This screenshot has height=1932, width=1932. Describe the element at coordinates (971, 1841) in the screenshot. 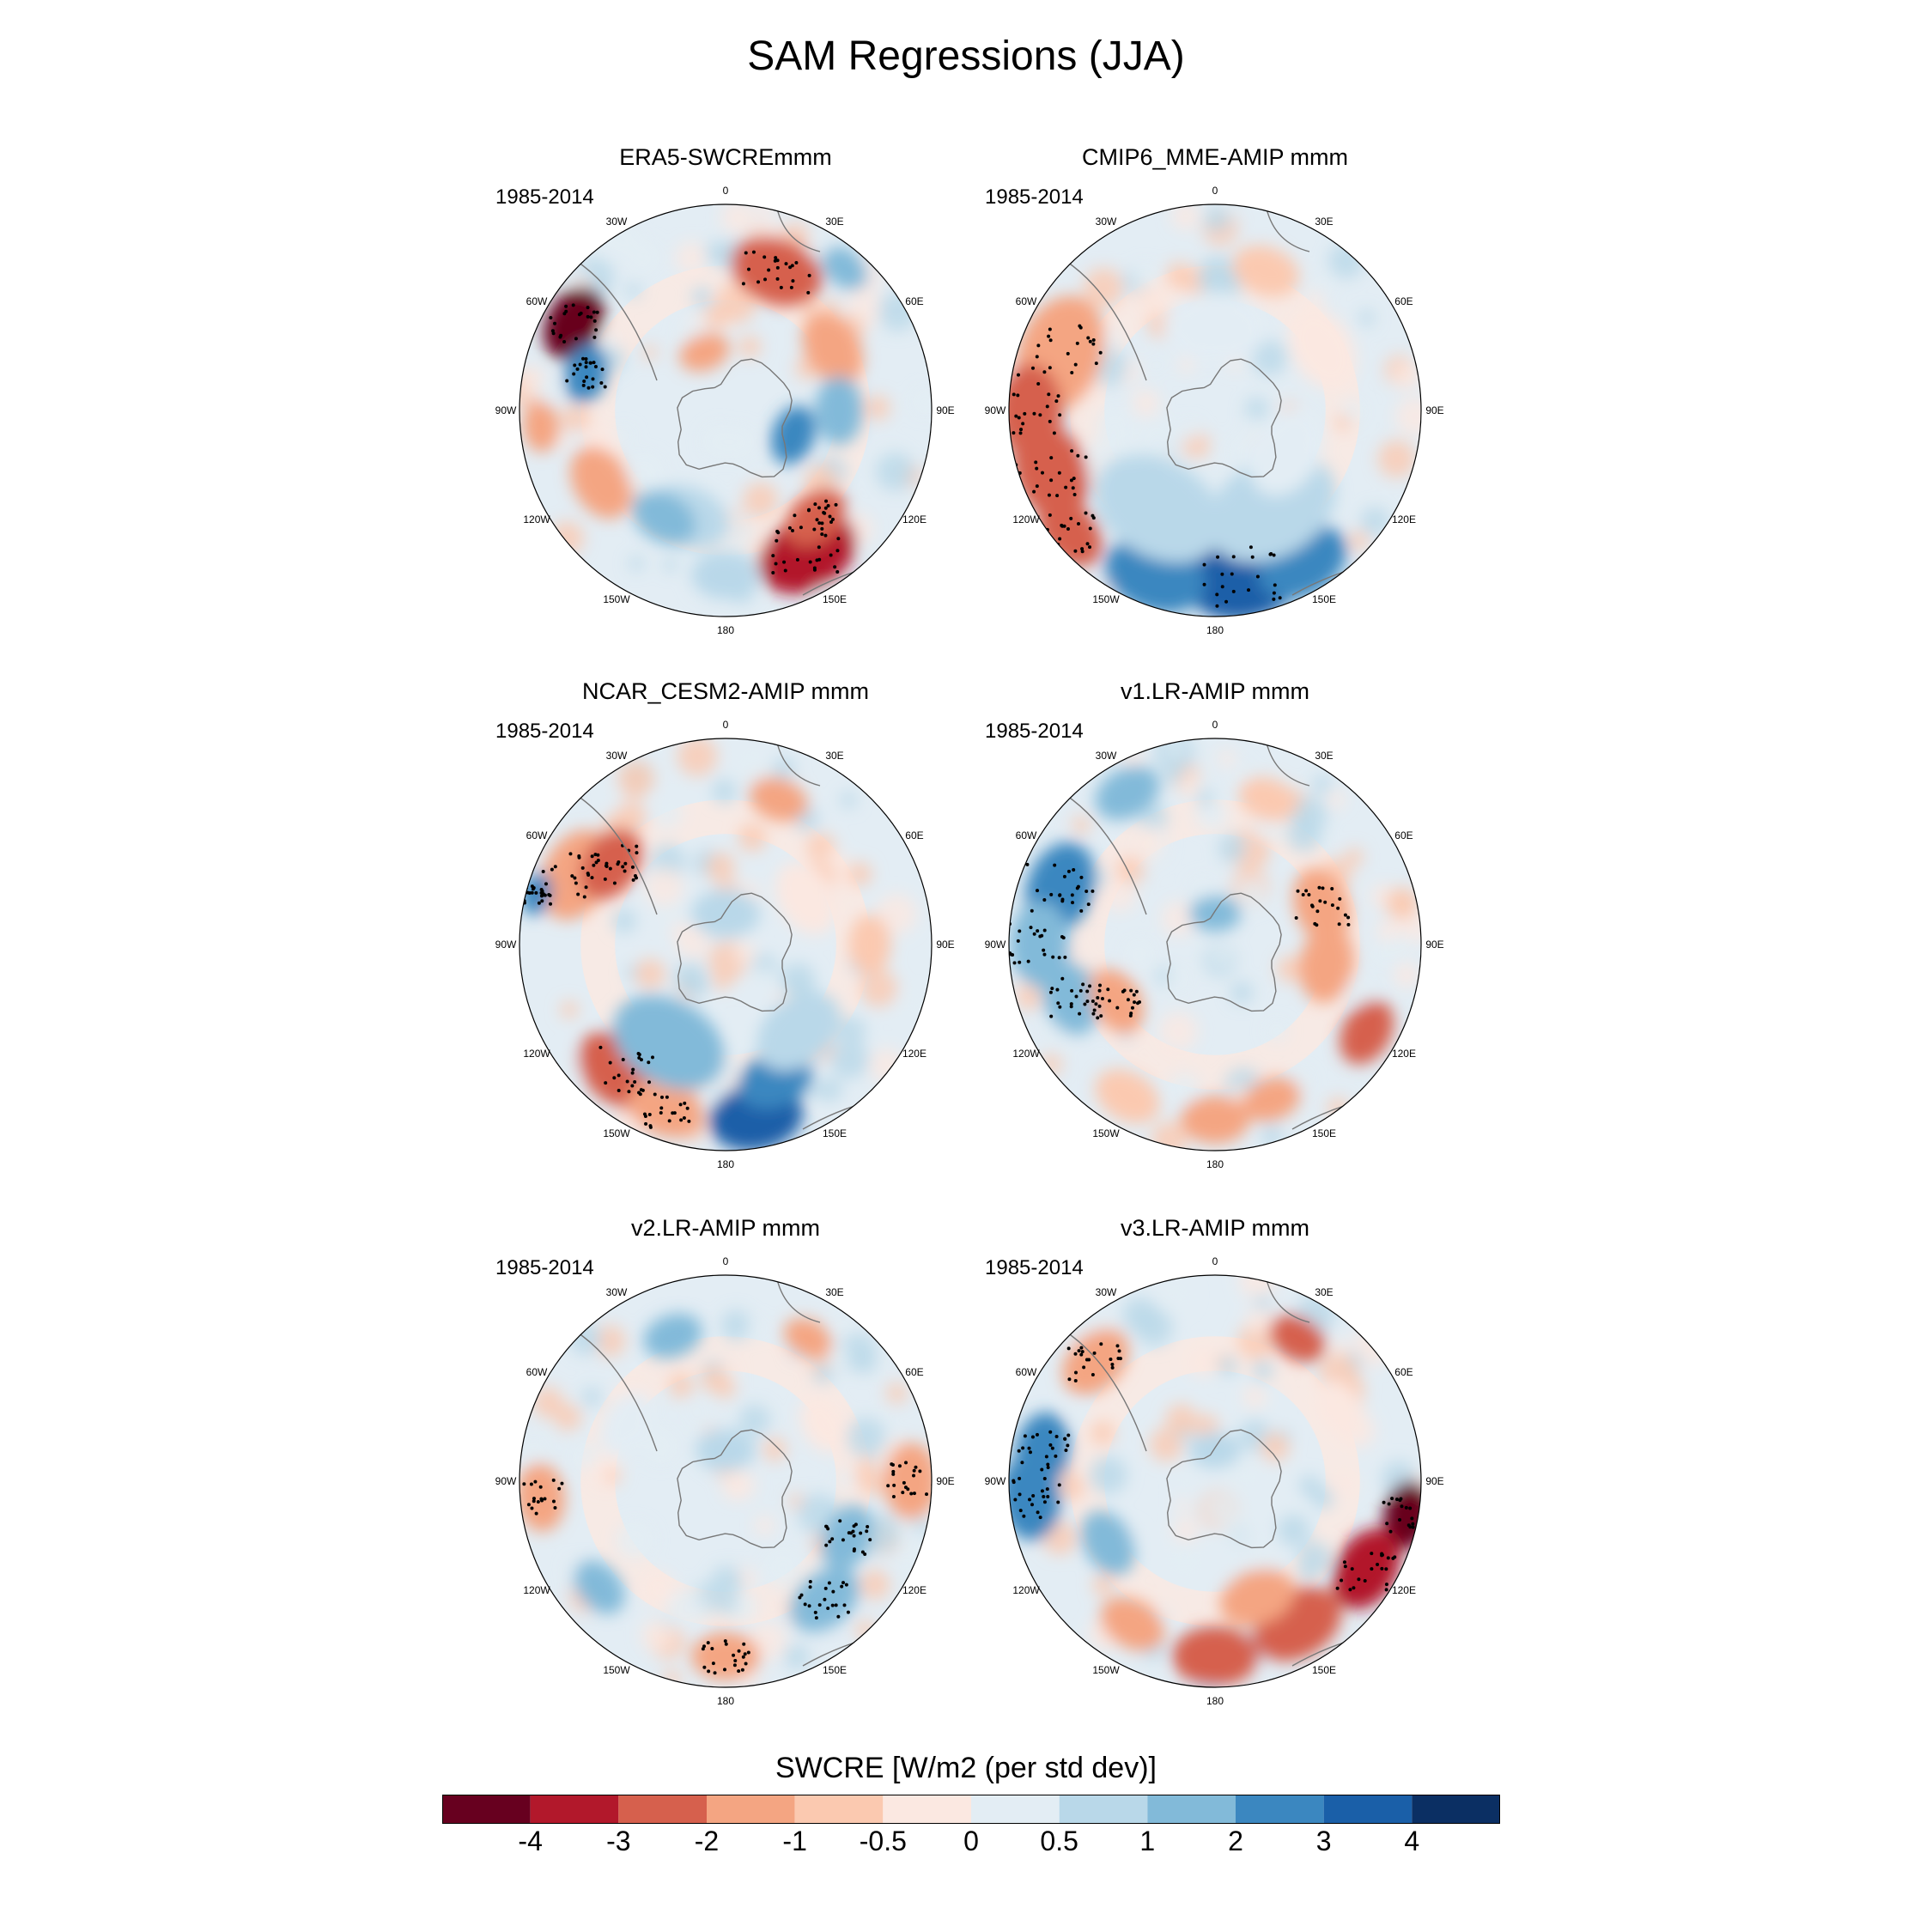

I see `colorbar-tick-label: 0` at that location.